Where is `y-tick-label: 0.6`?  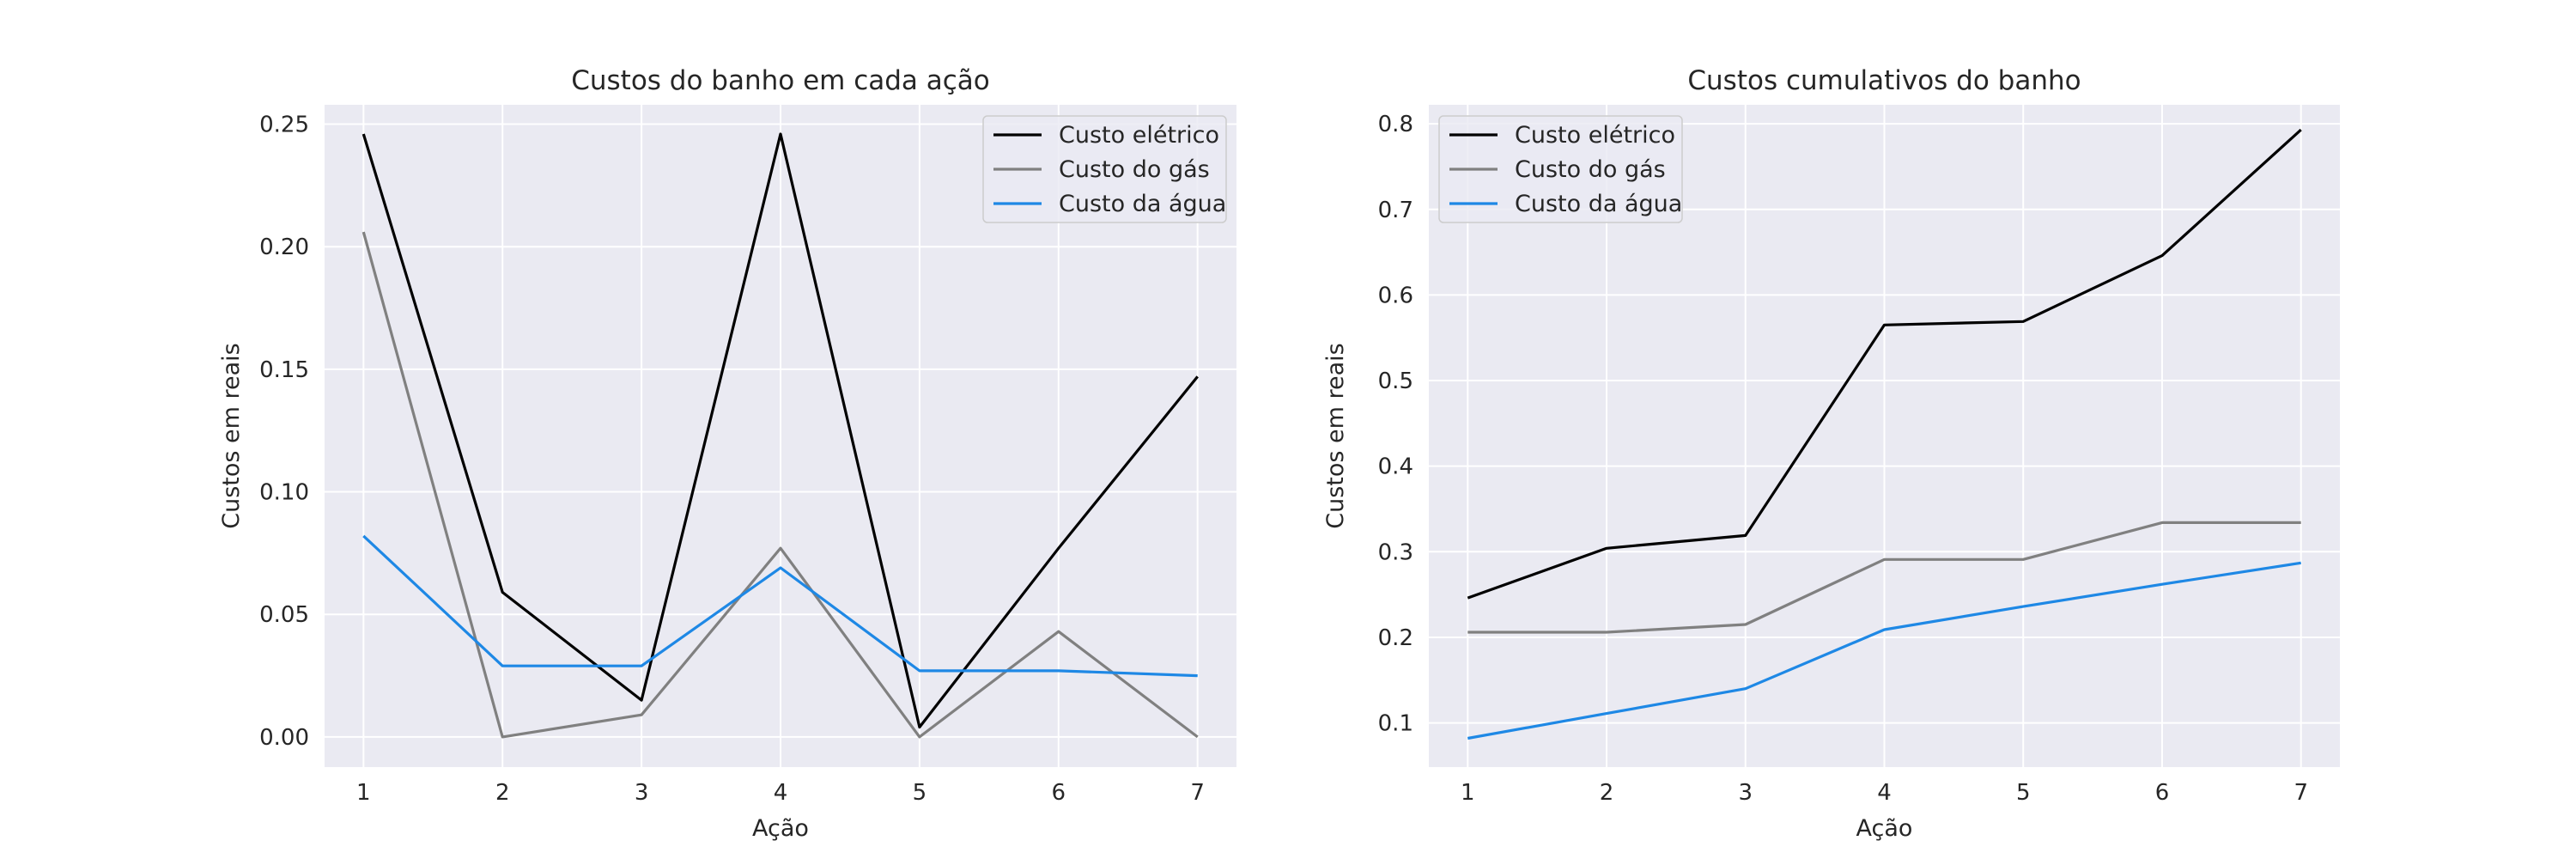 y-tick-label: 0.6 is located at coordinates (1396, 295).